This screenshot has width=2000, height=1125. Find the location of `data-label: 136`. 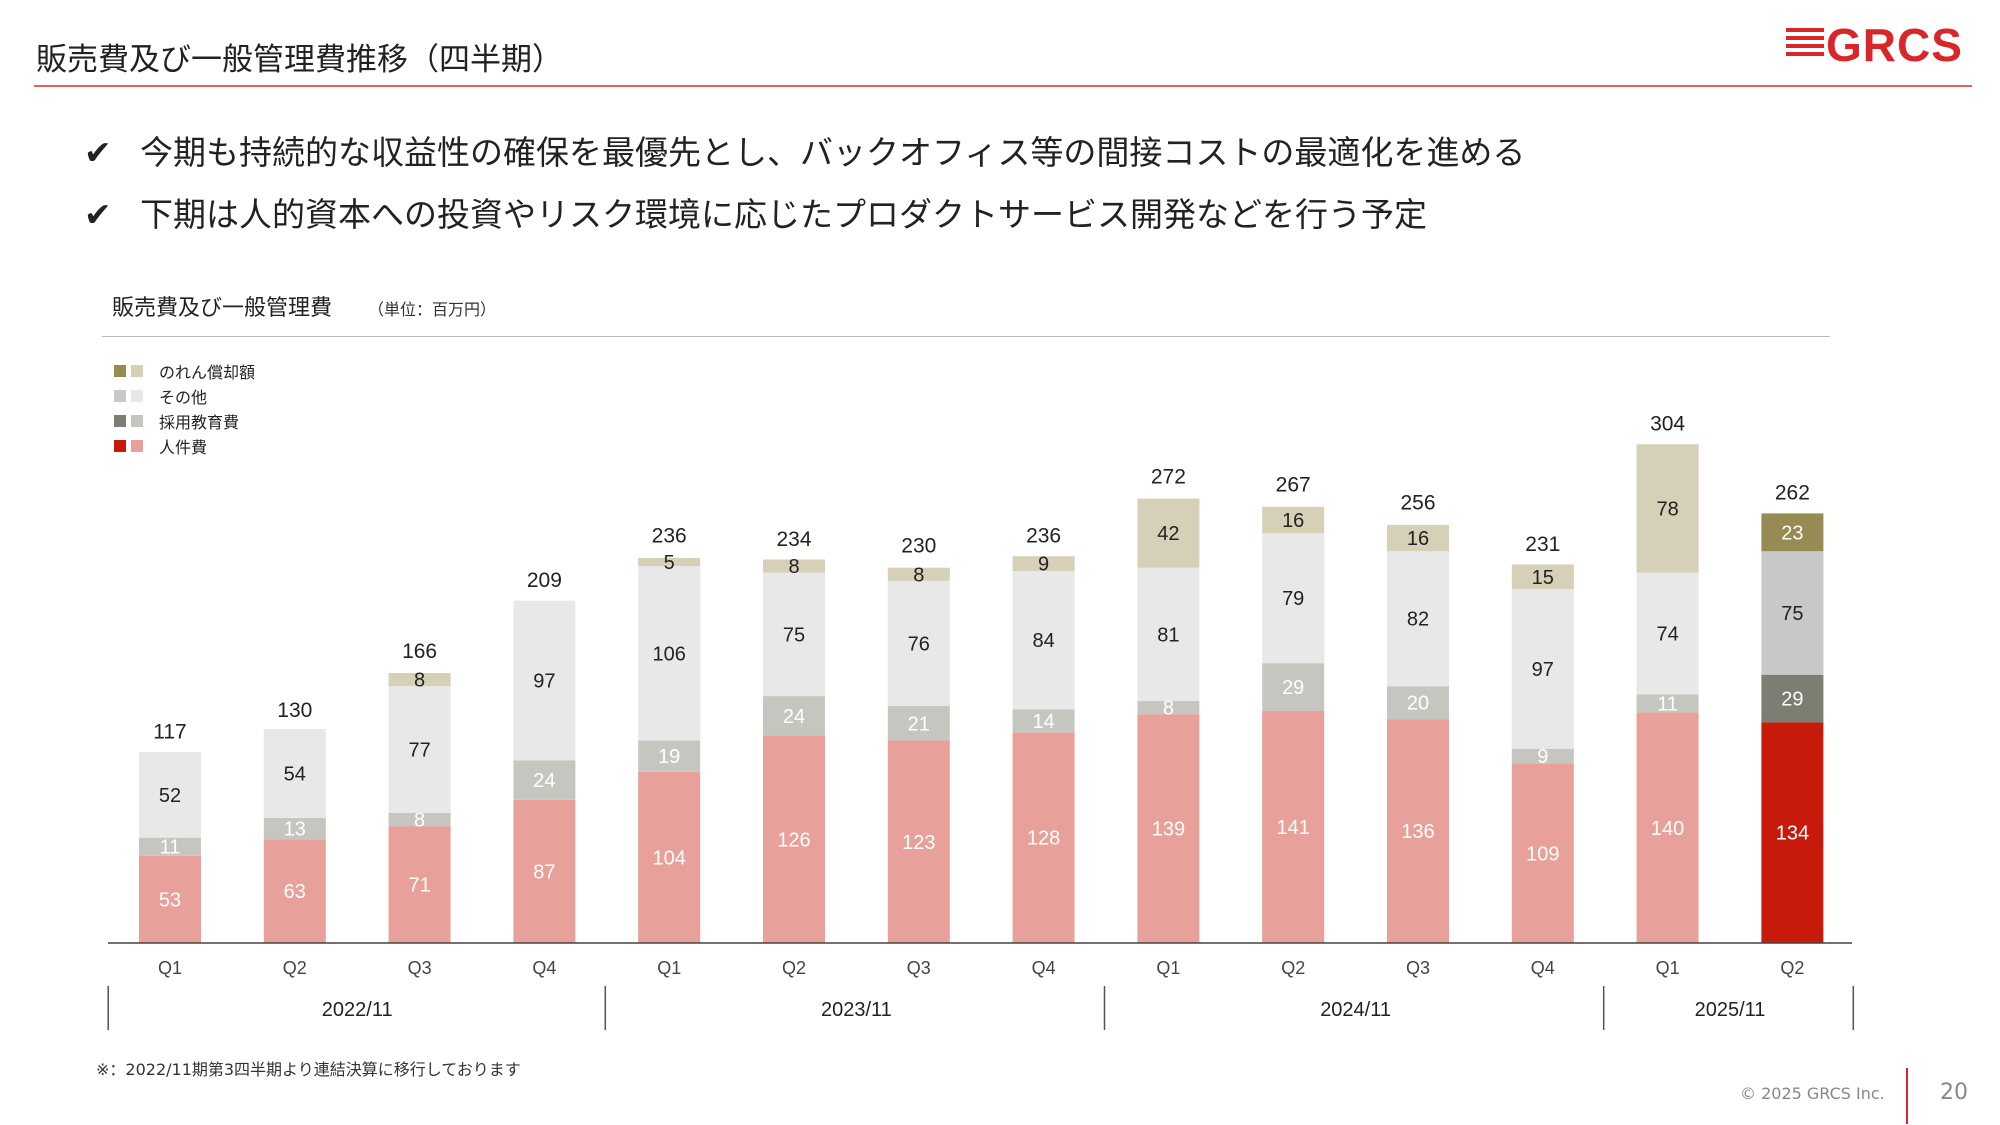

data-label: 136 is located at coordinates (1417, 832).